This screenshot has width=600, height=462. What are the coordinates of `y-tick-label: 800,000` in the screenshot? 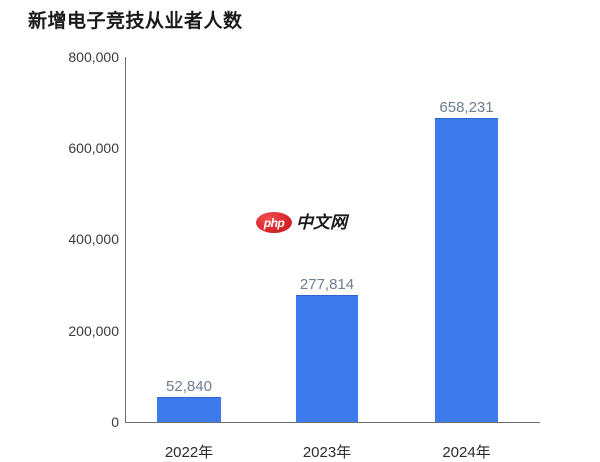 It's located at (93, 57).